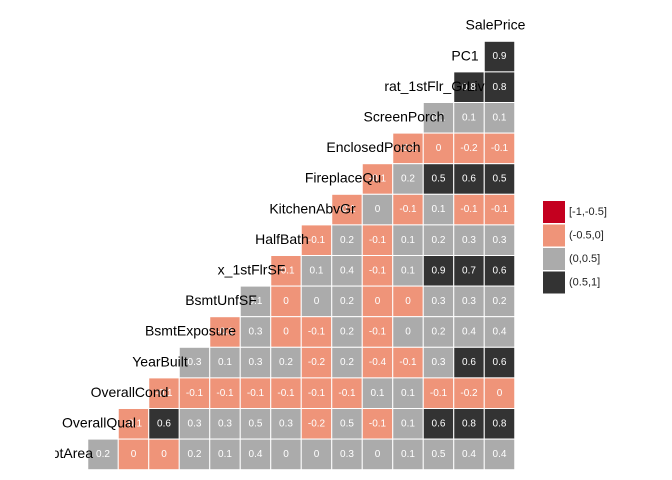 The width and height of the screenshot is (672, 480). I want to click on variable-label: KitchenAbvGr, so click(312, 208).